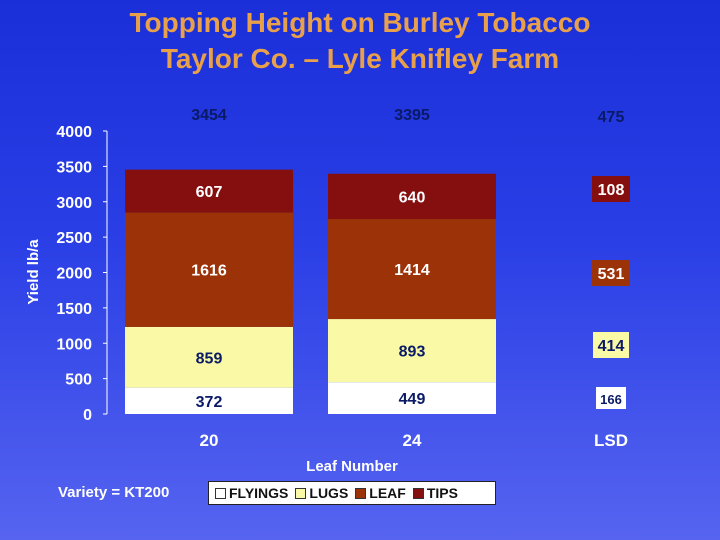 The image size is (720, 540). Describe the element at coordinates (387, 493) in the screenshot. I see `legend-label: LEAF` at that location.